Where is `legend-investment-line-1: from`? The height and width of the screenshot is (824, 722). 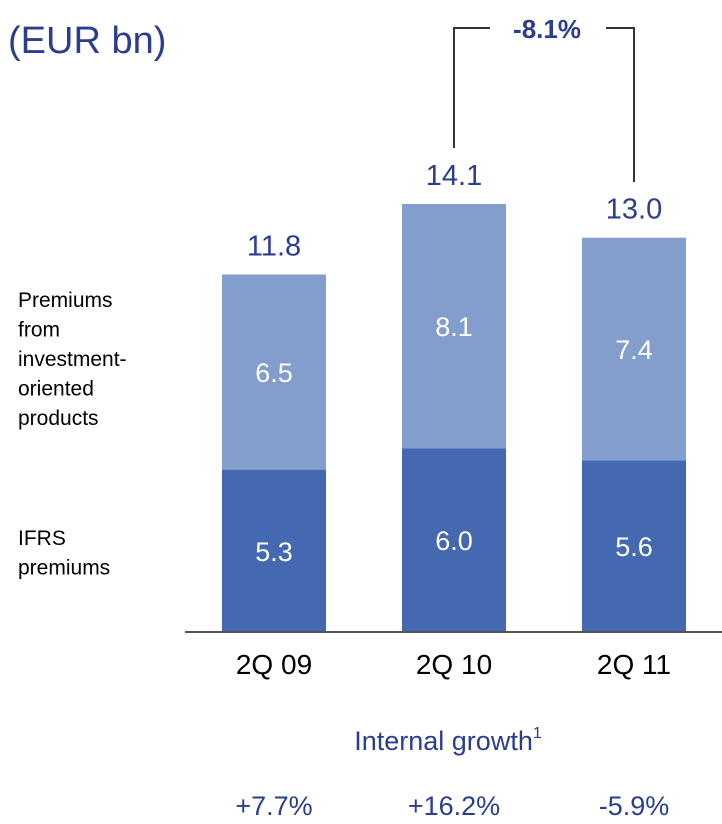
legend-investment-line-1: from is located at coordinates (39, 330).